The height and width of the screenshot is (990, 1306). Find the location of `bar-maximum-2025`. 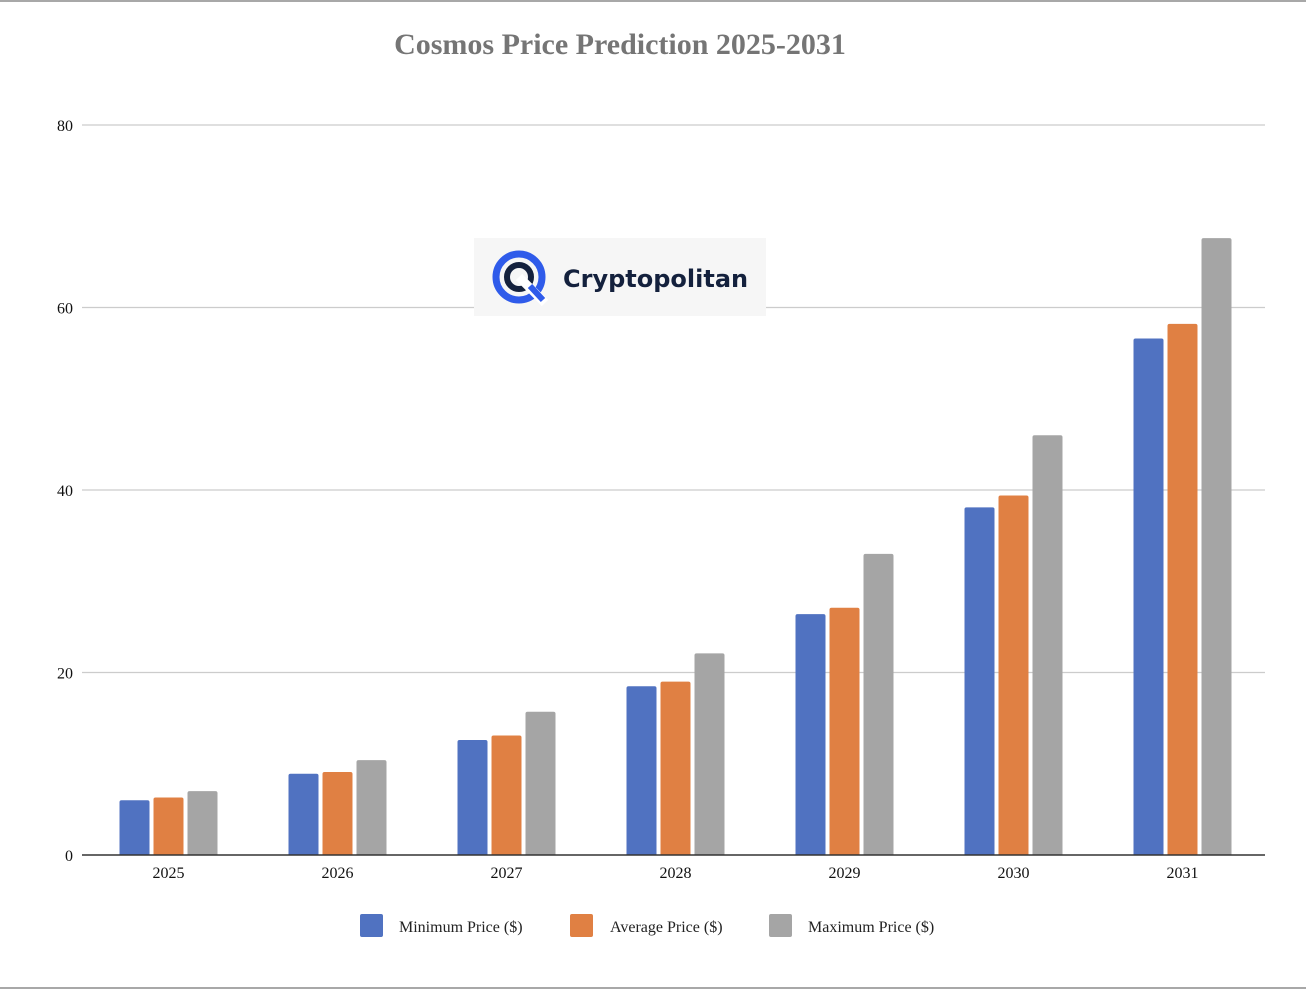

bar-maximum-2025 is located at coordinates (202, 823).